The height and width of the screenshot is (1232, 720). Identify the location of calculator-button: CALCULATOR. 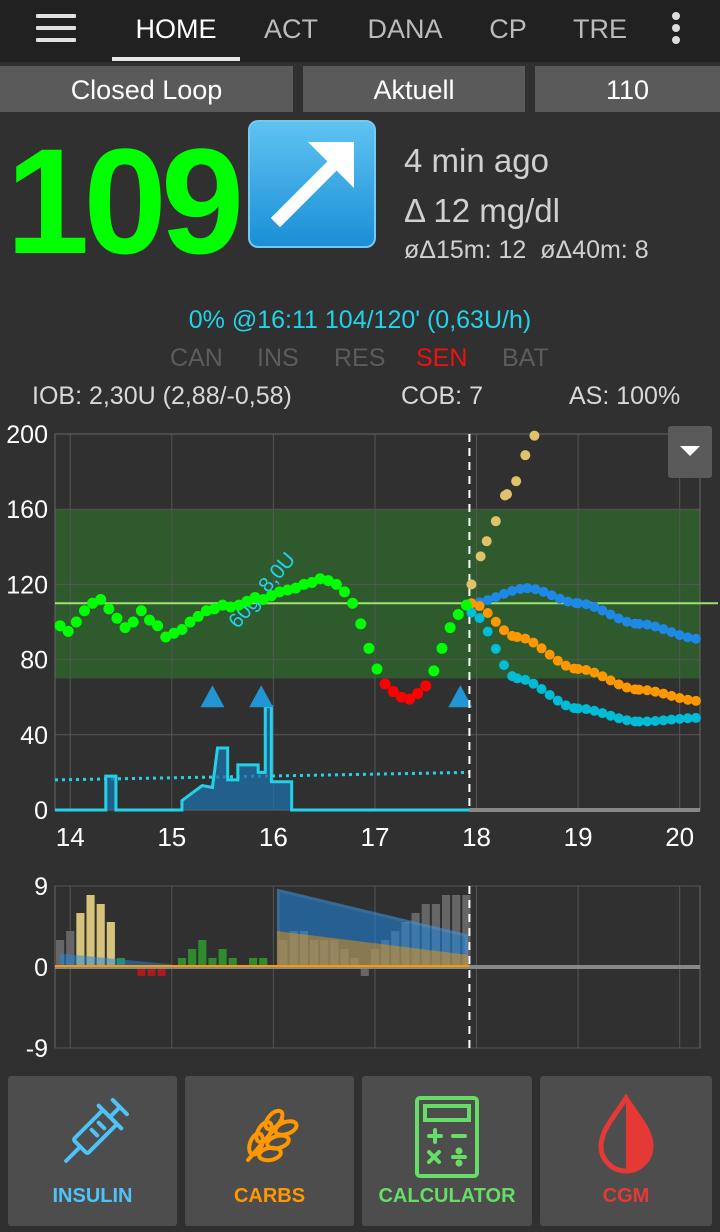
(447, 1151).